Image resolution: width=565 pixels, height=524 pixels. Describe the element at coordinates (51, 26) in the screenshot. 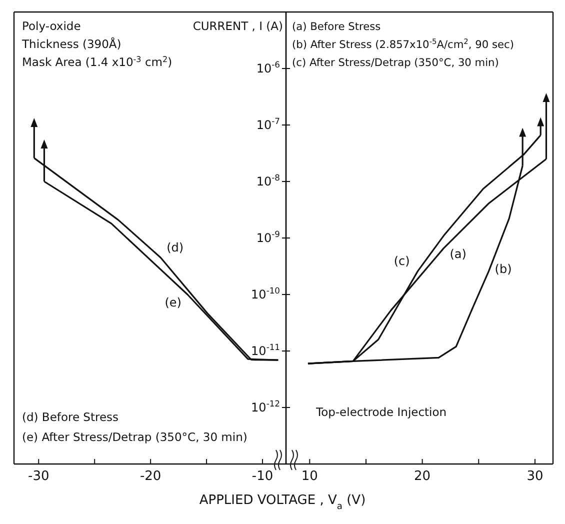

I see `annotation: Poly-oxide` at that location.